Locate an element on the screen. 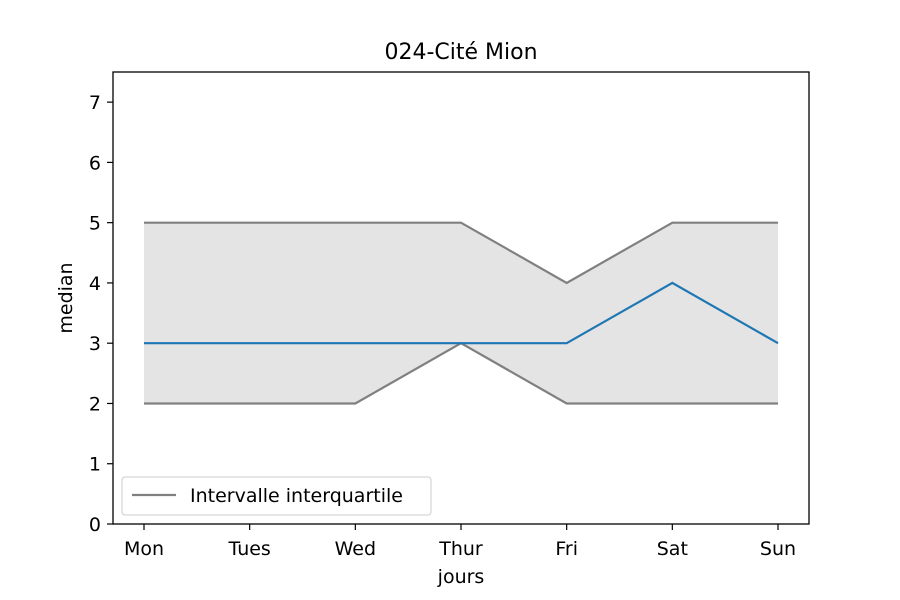 The height and width of the screenshot is (600, 900). median-line is located at coordinates (461, 313).